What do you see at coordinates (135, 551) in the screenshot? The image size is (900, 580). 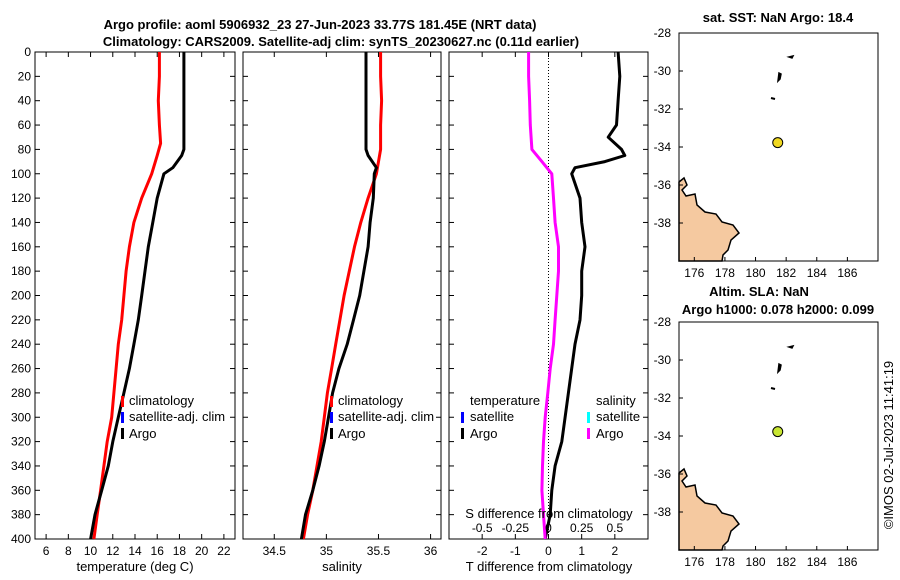 I see `x-tick-label: 14` at bounding box center [135, 551].